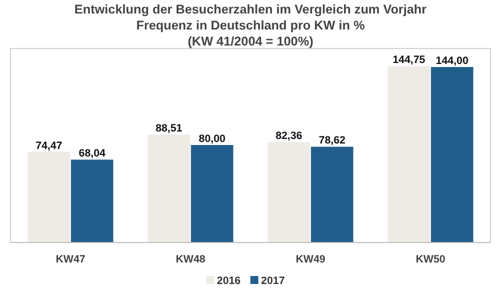  I want to click on data-label: 144,00, so click(452, 61).